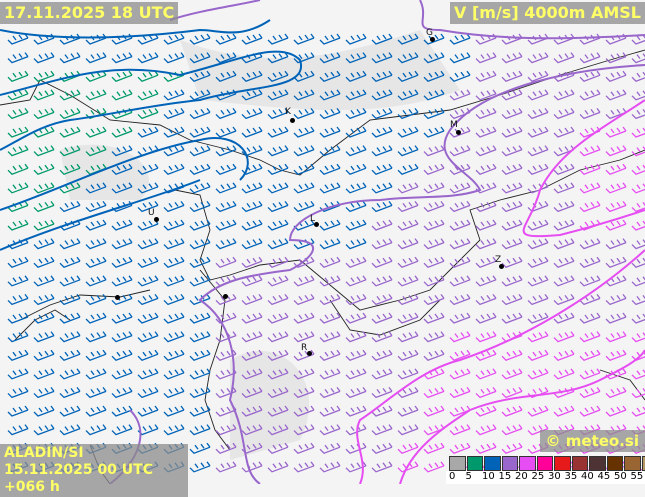  I want to click on legend-label: 40, so click(587, 476).